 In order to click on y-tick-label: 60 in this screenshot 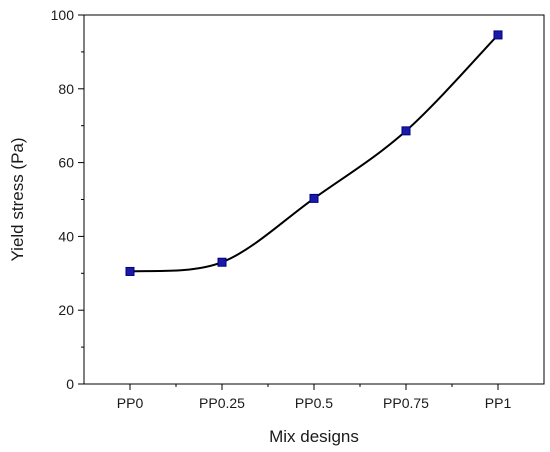, I will do `click(66, 163)`.